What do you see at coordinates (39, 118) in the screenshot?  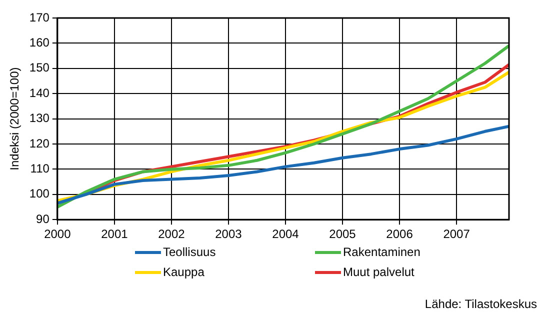 I see `y-tick-label: 130` at bounding box center [39, 118].